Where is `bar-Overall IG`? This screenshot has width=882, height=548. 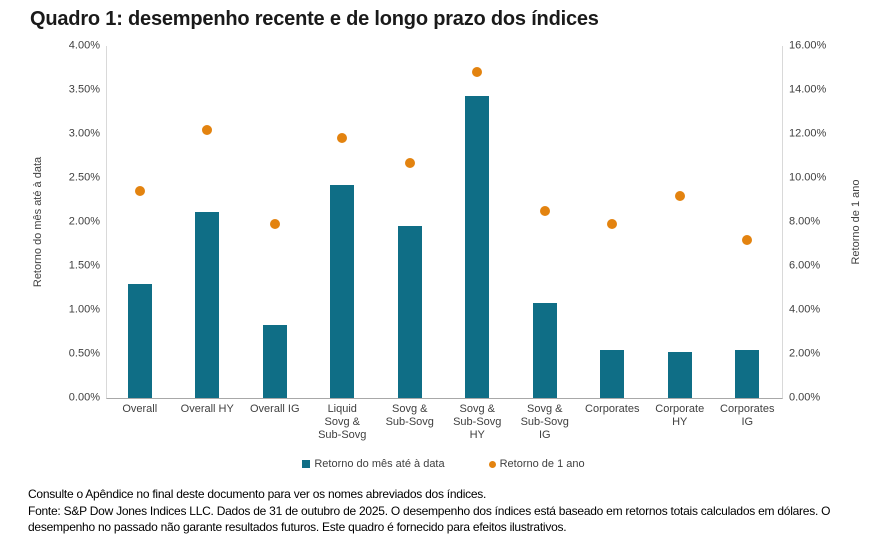 bar-Overall IG is located at coordinates (274, 361).